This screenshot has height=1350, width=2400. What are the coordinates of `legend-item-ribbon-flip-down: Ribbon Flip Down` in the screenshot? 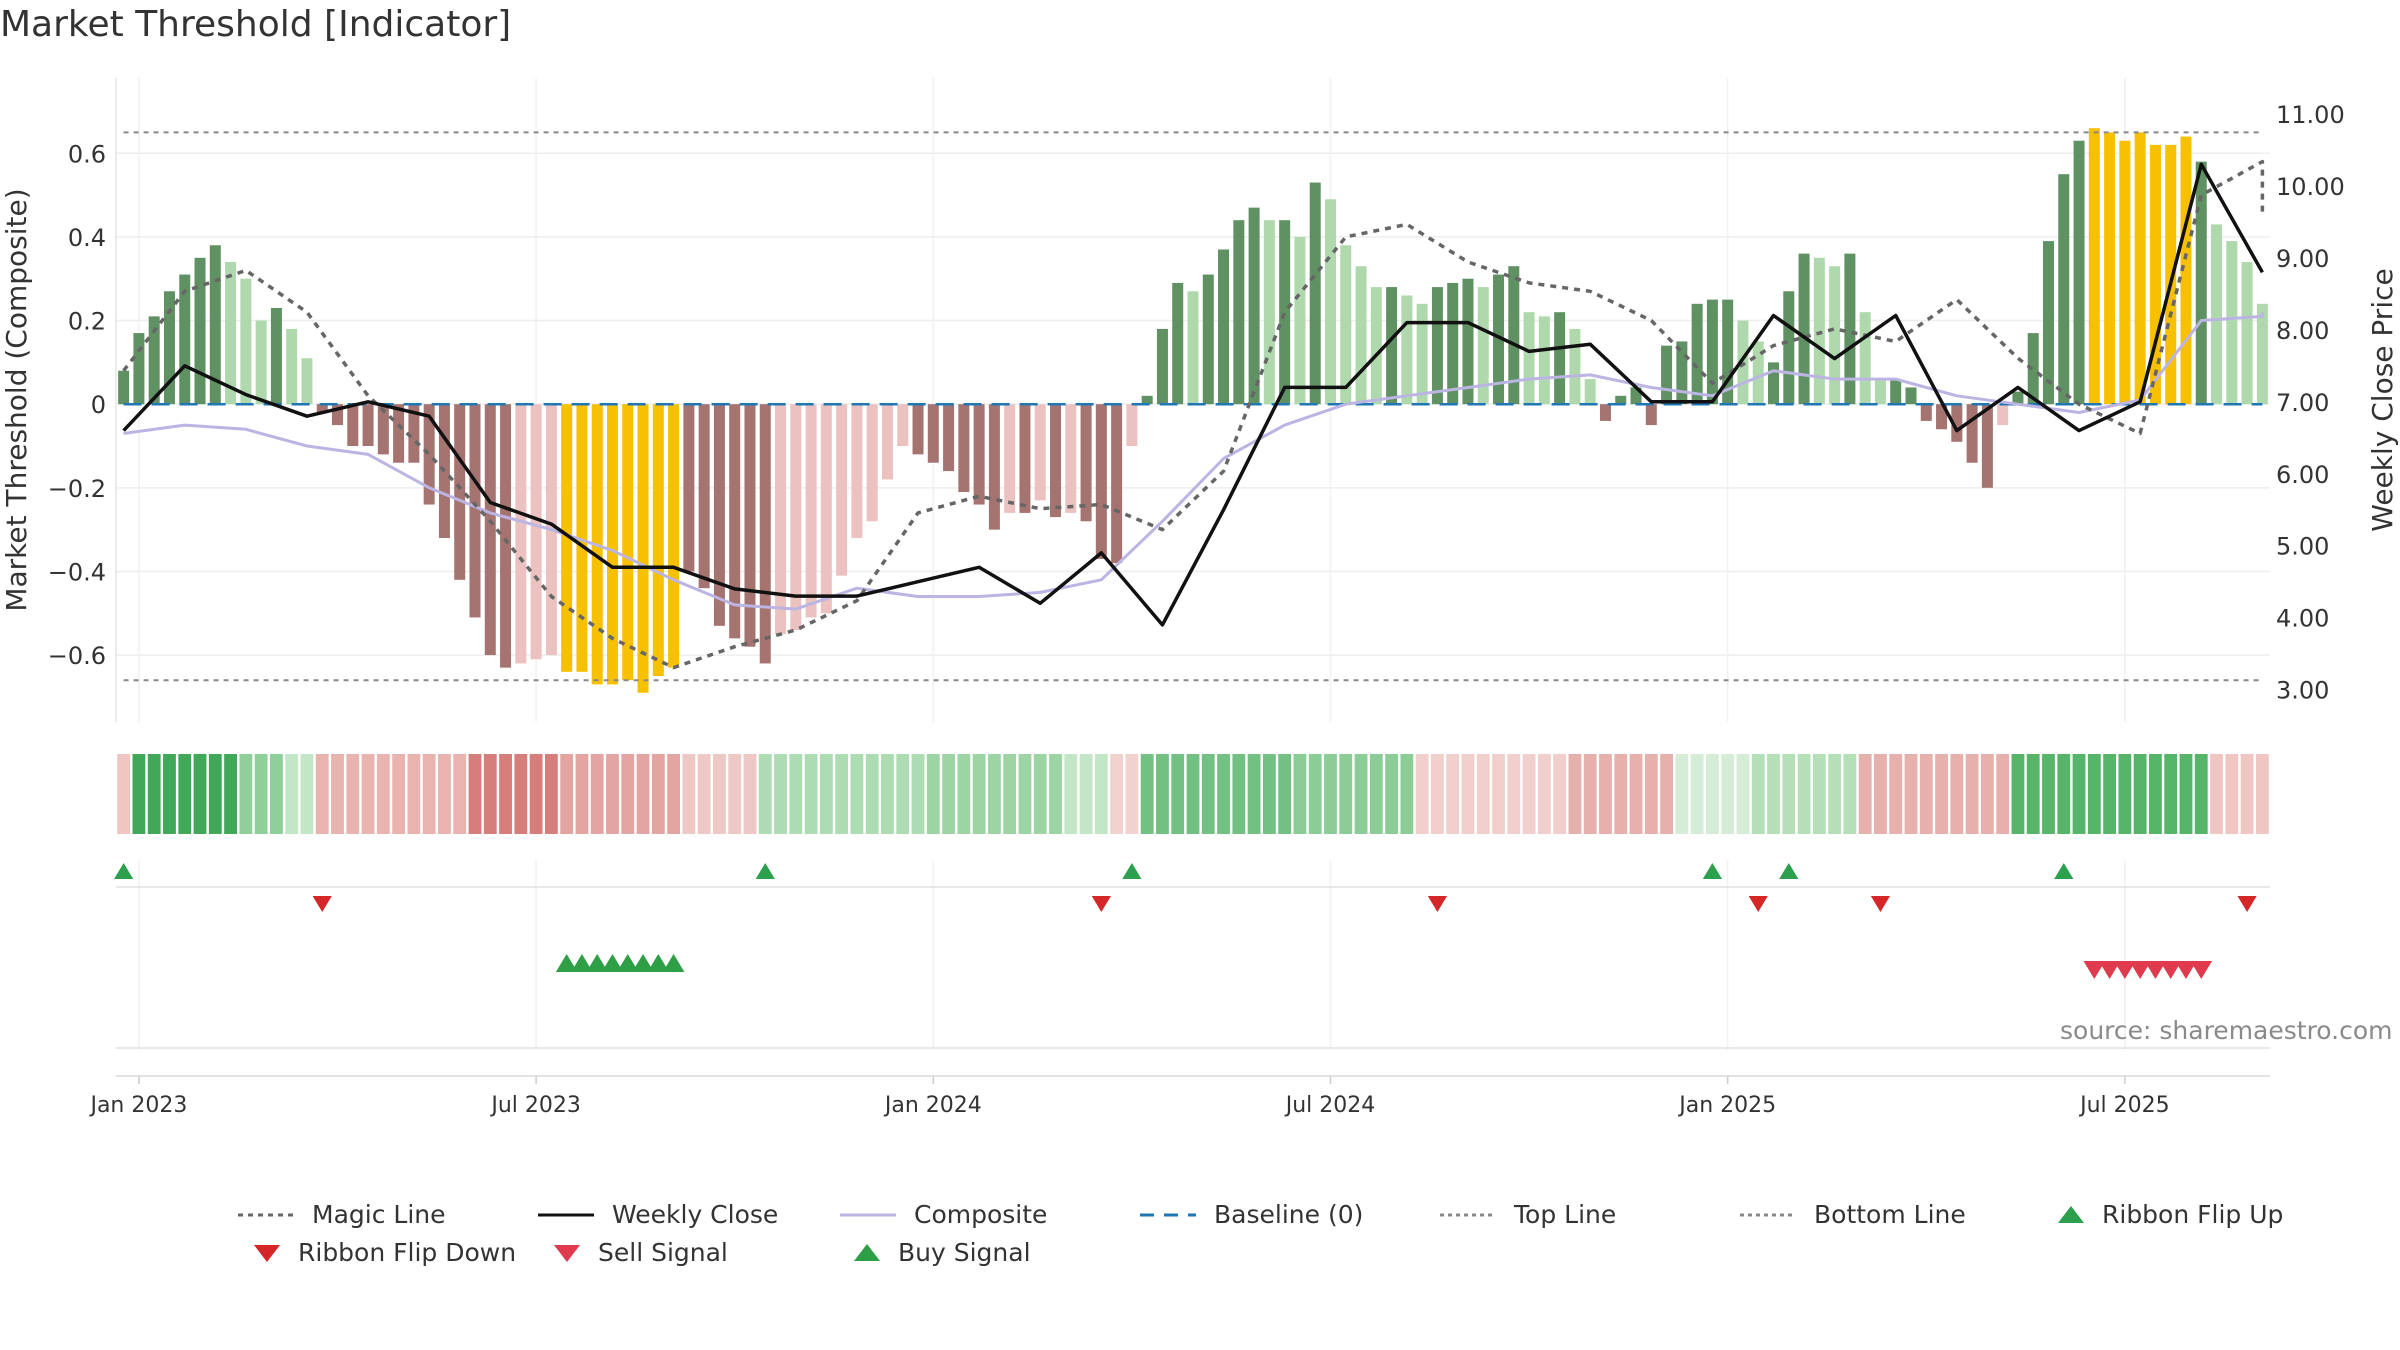 It's located at (384, 1252).